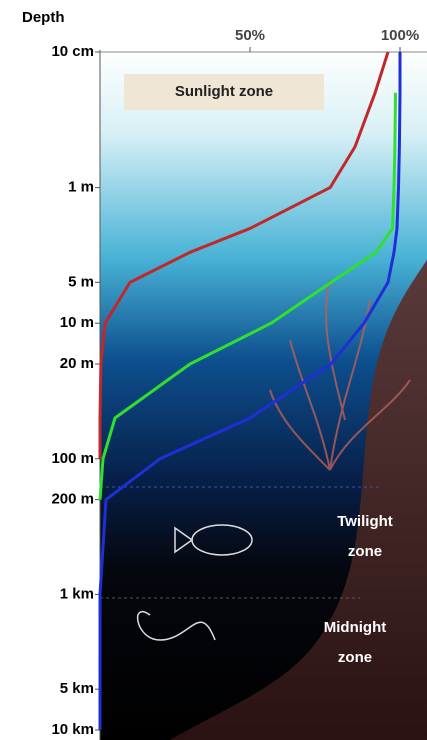 This screenshot has width=427, height=740. What do you see at coordinates (340, 375) in the screenshot?
I see `coral` at bounding box center [340, 375].